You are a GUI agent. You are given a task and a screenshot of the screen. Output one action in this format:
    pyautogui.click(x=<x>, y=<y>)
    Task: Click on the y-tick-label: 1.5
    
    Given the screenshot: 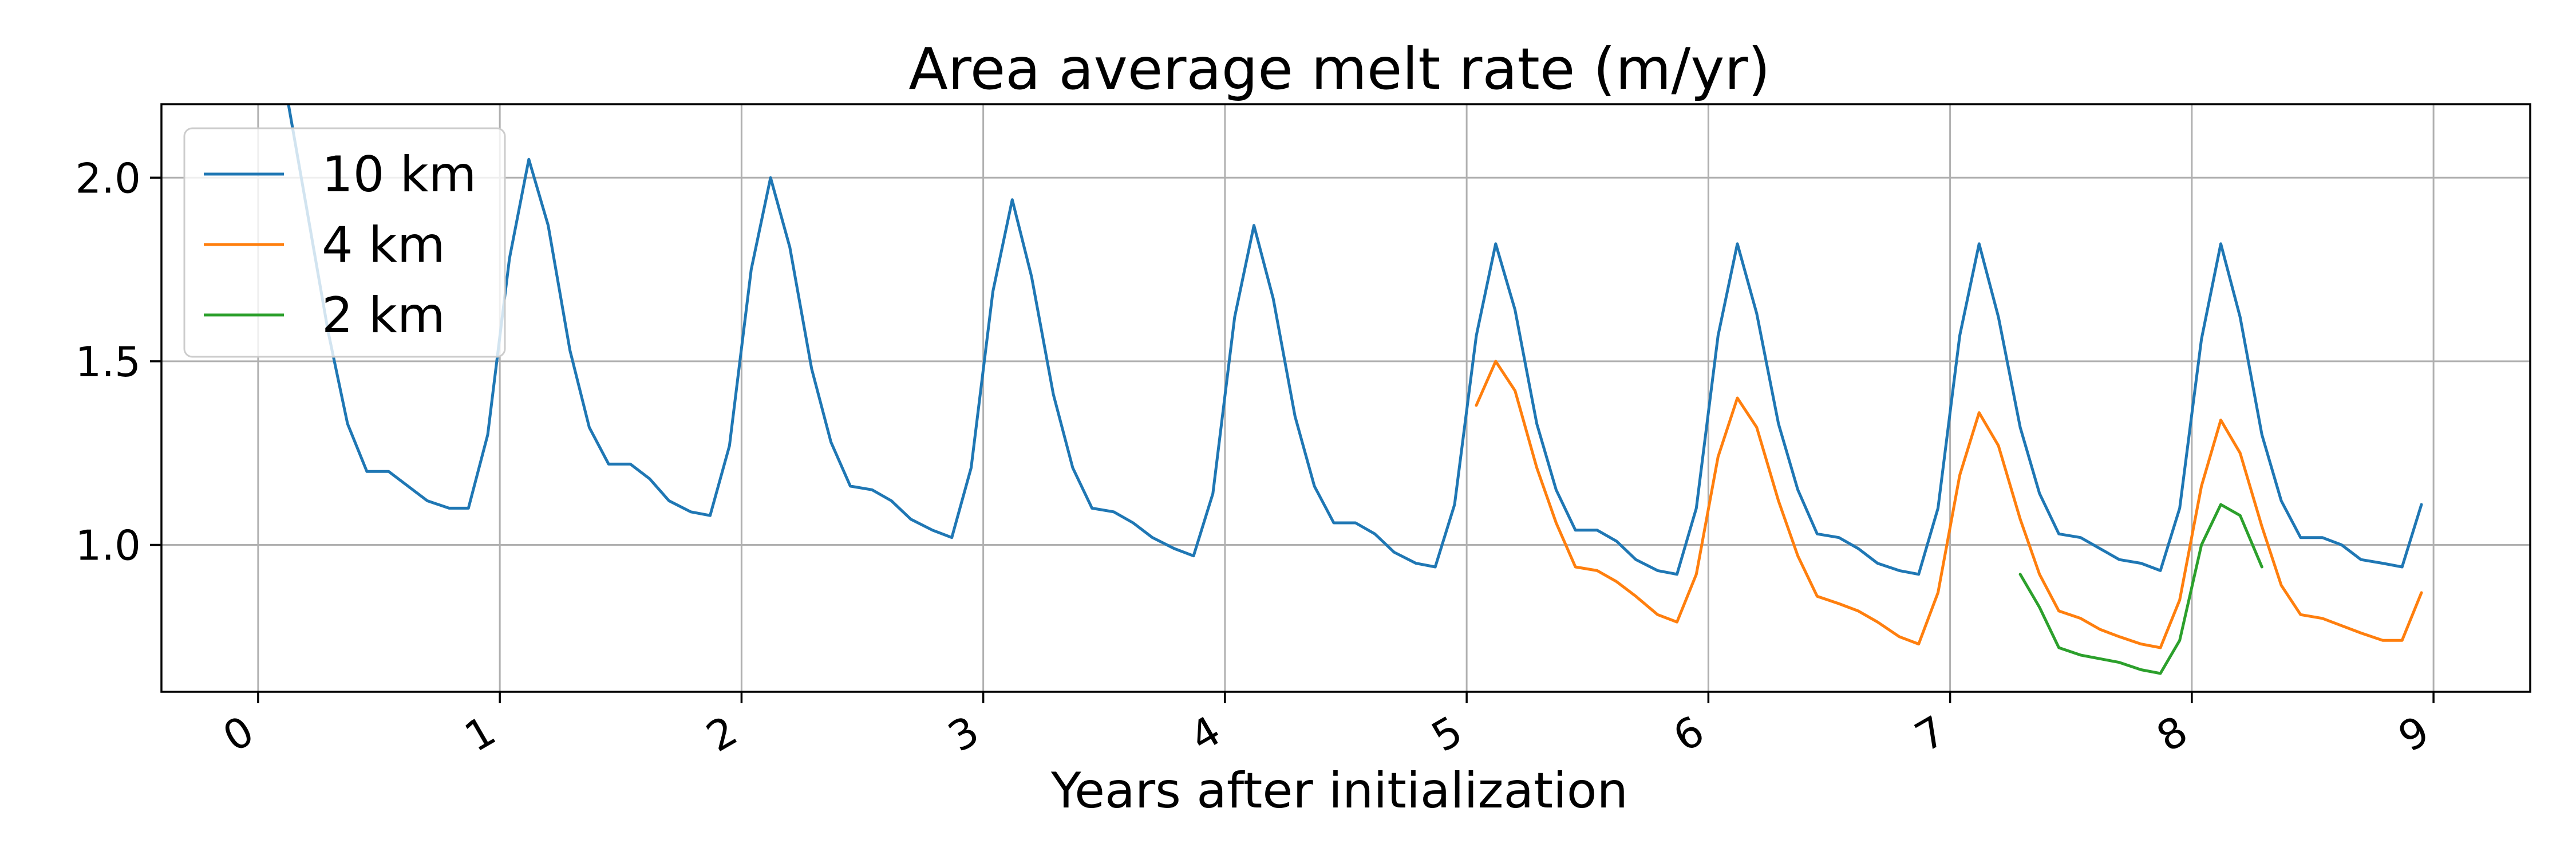 What is the action you would take?
    pyautogui.click(x=108, y=362)
    